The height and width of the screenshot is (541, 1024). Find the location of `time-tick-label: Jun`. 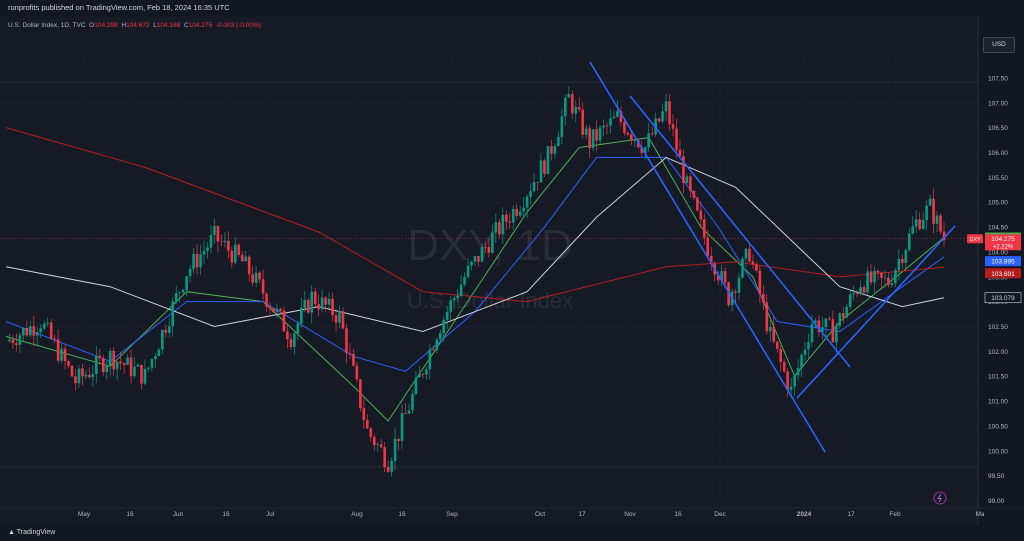

time-tick-label: Jun is located at coordinates (178, 514).